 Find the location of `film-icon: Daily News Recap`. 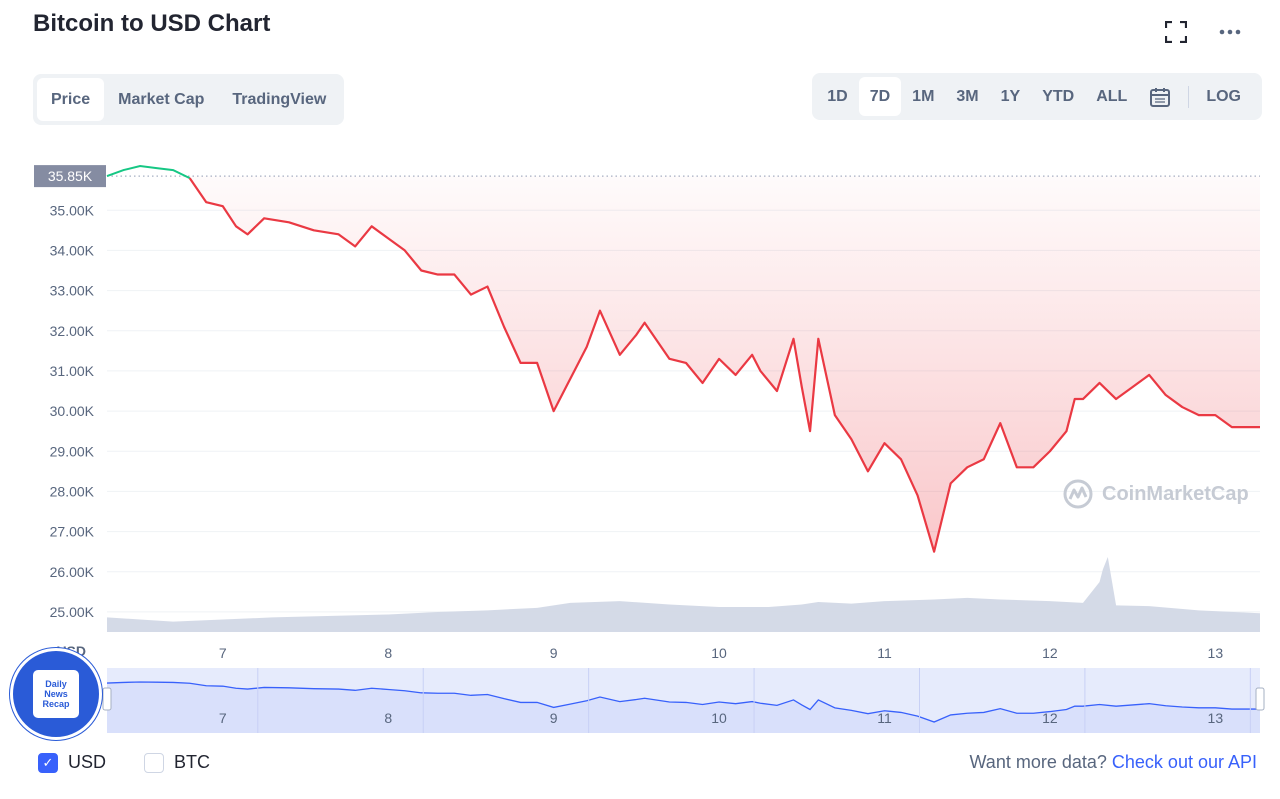

film-icon: Daily News Recap is located at coordinates (56, 694).